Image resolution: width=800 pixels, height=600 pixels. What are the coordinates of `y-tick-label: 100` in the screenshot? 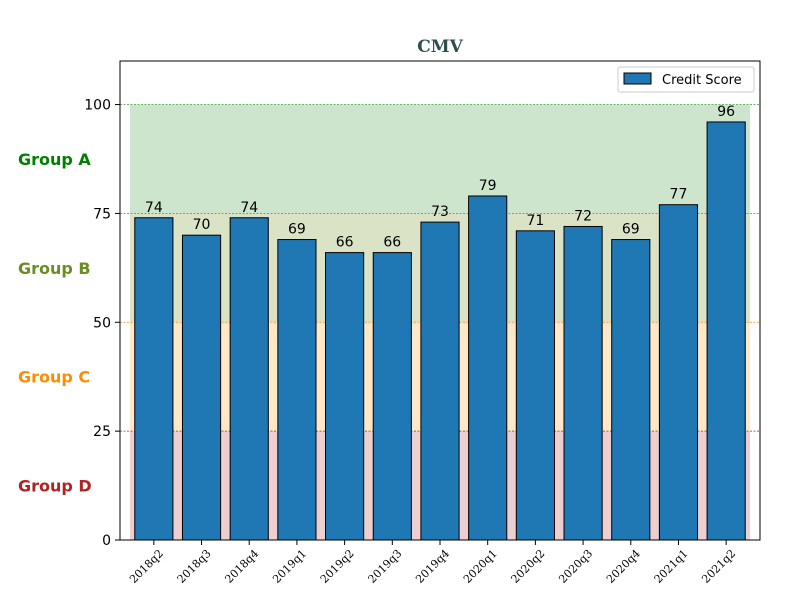 It's located at (97, 106).